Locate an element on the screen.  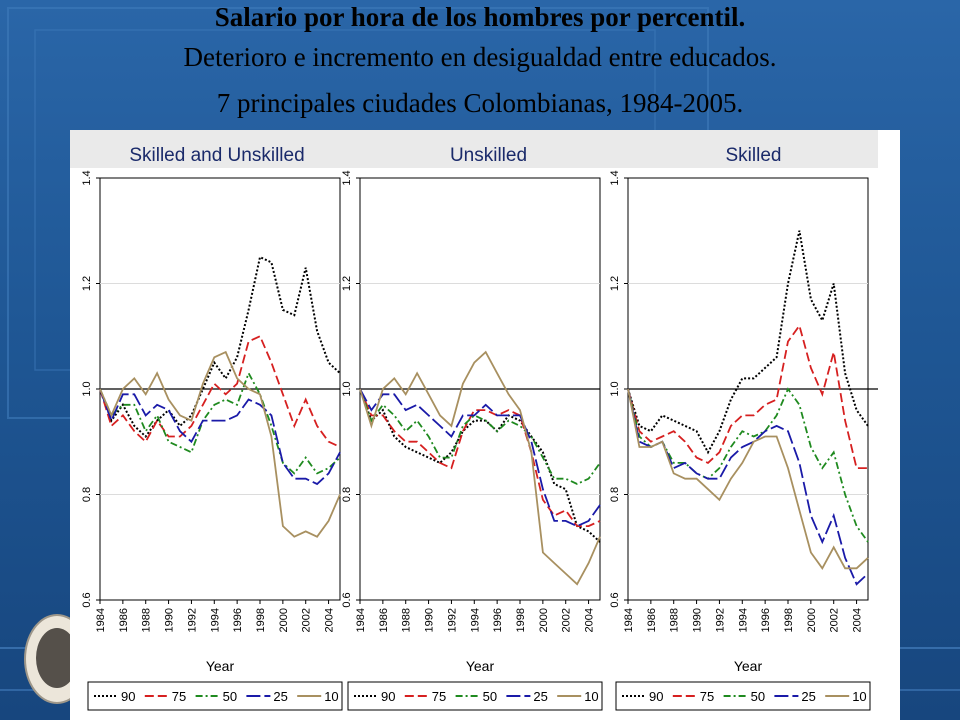
chart-title: Skilled and Unskilled is located at coordinates (216, 155).